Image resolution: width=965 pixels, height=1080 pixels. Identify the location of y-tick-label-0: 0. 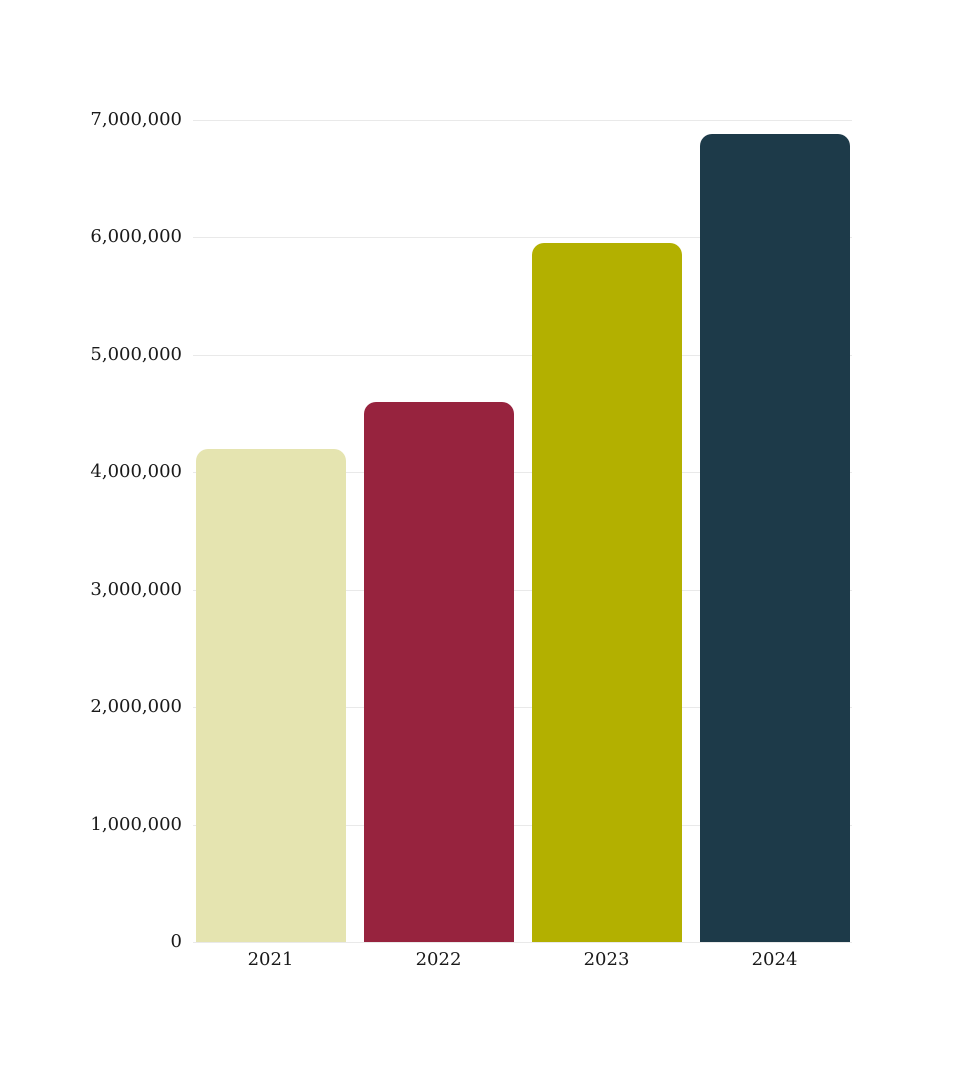
(176, 941).